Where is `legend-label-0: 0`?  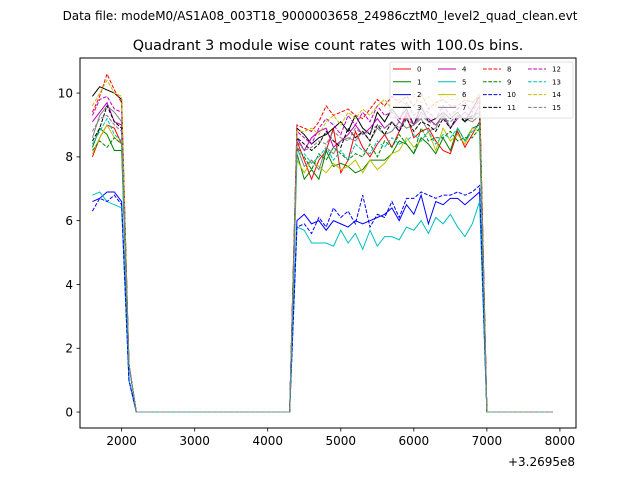 legend-label-0: 0 is located at coordinates (419, 70).